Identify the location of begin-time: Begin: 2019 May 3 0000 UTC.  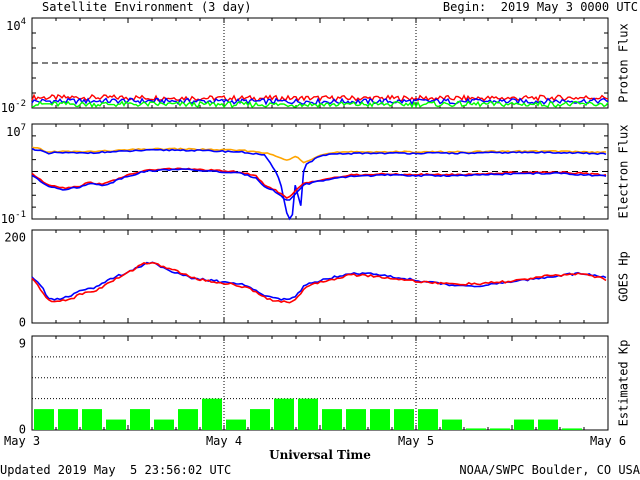
(540, 7).